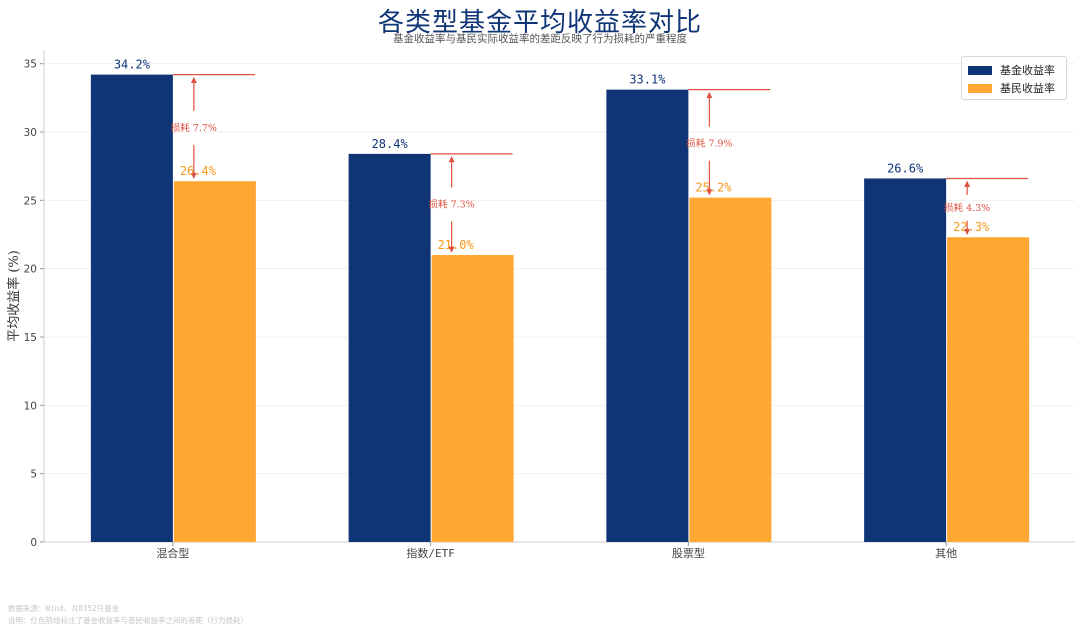 Image resolution: width=1080 pixels, height=630 pixels. I want to click on legend-item-investor: 基民收益率, so click(1011, 88).